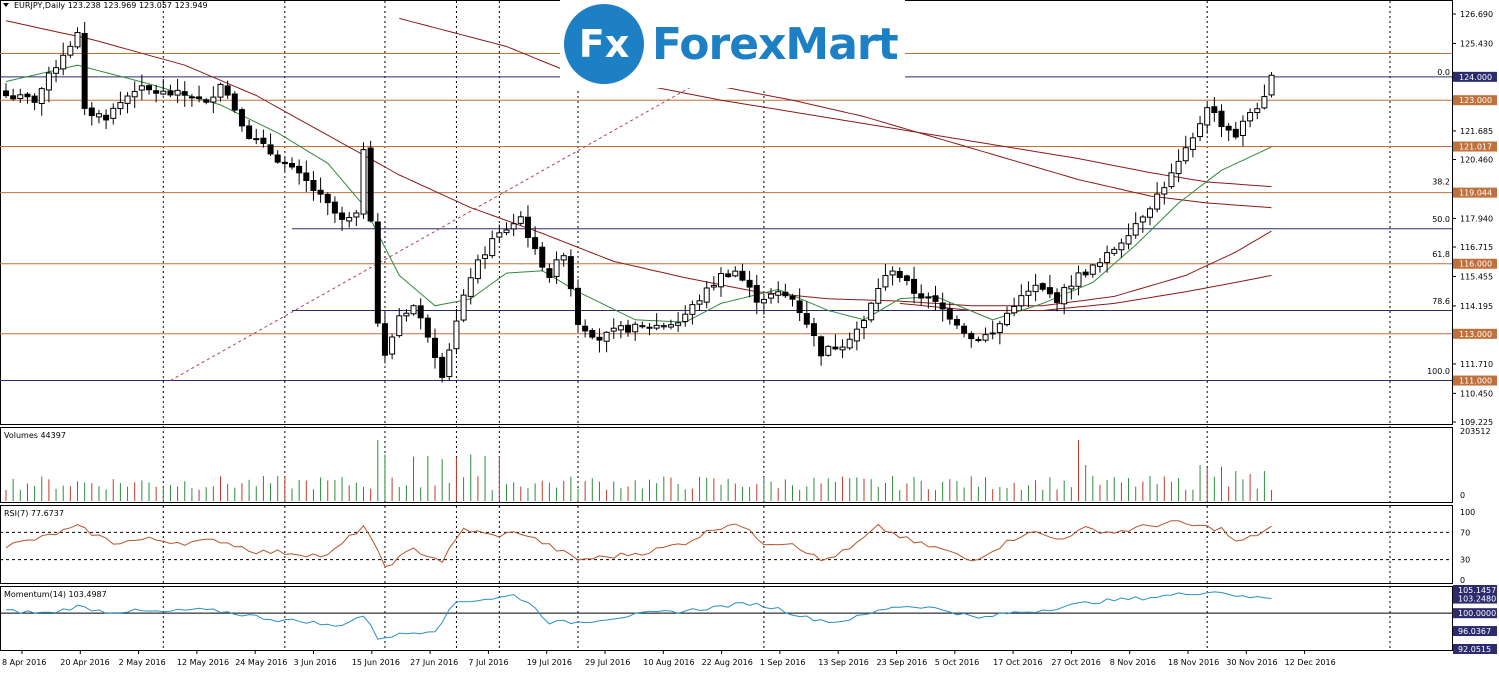  I want to click on time-tick-label: 12 Dec 2016, so click(1310, 662).